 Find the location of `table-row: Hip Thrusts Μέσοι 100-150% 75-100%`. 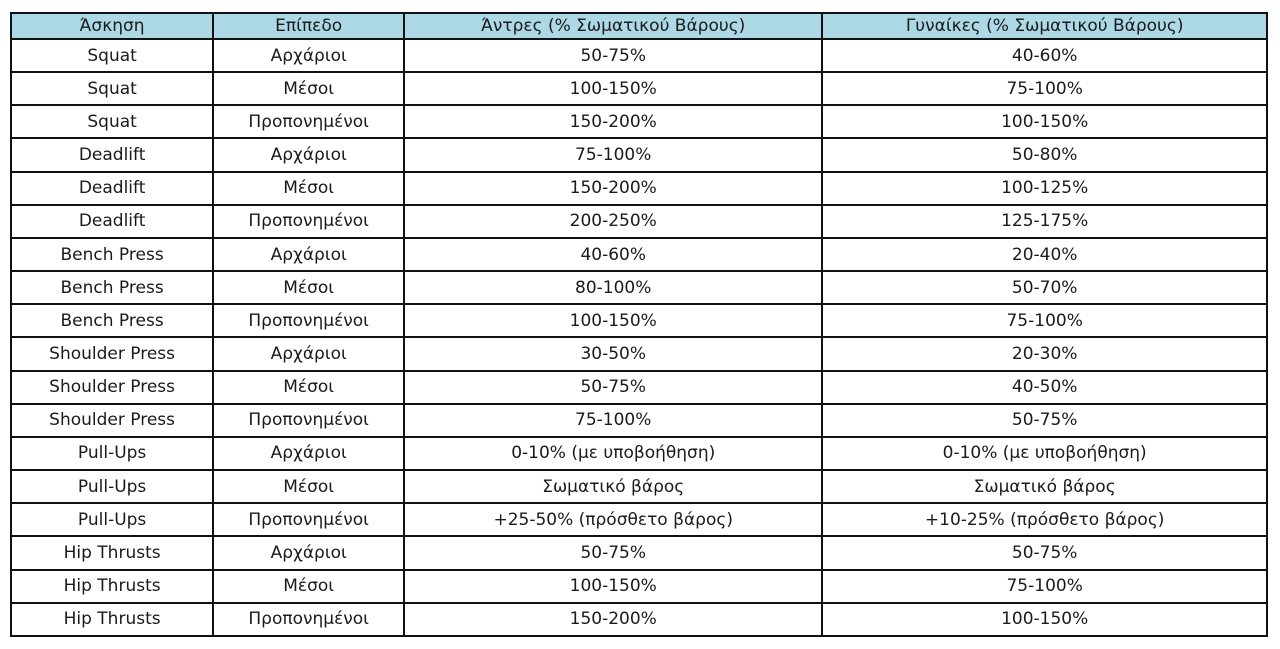

table-row: Hip Thrusts Μέσοι 100-150% 75-100% is located at coordinates (638, 586).